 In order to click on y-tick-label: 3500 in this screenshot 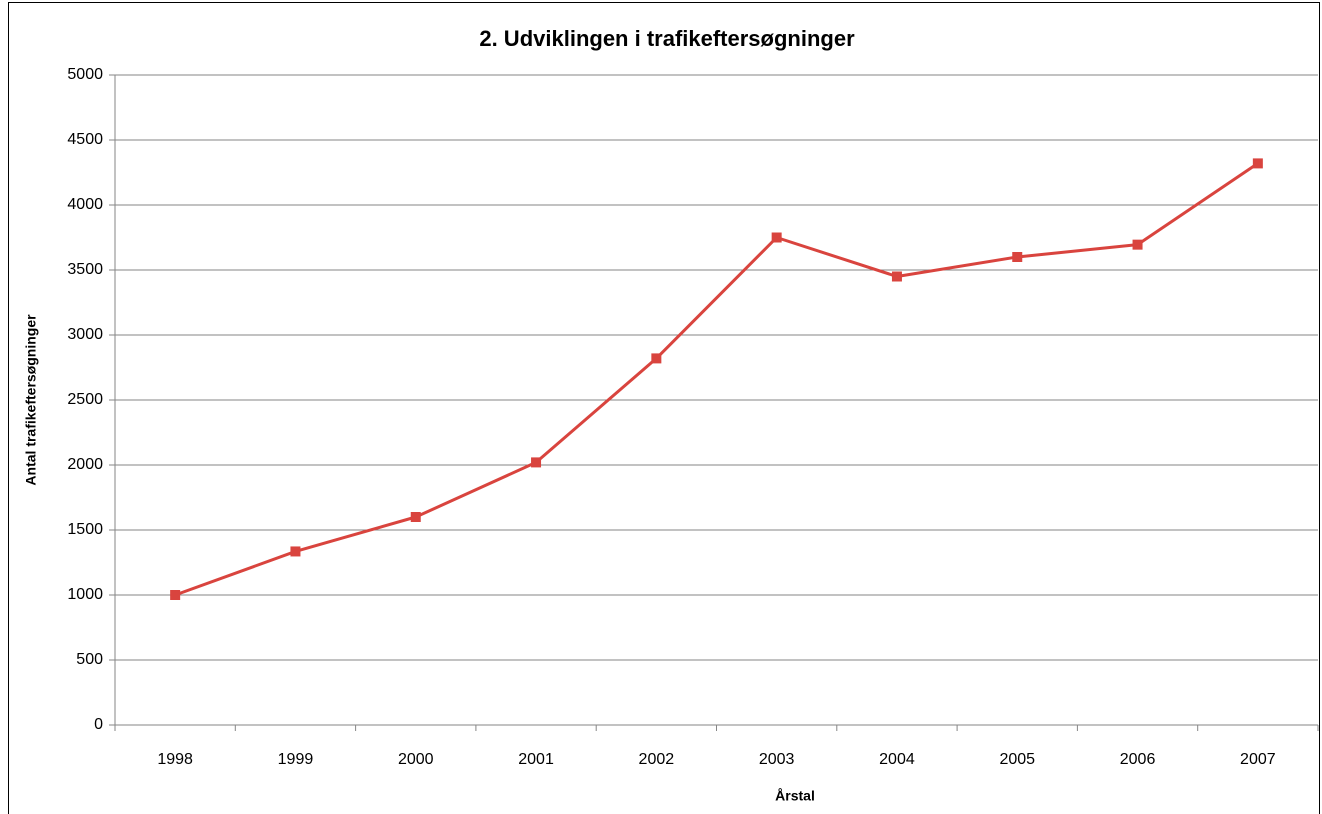, I will do `click(85, 269)`.